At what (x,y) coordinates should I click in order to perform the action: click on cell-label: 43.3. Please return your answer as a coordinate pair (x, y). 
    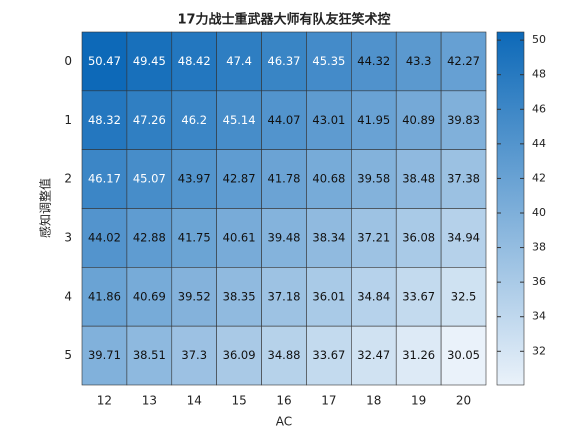
    Looking at the image, I should click on (419, 61).